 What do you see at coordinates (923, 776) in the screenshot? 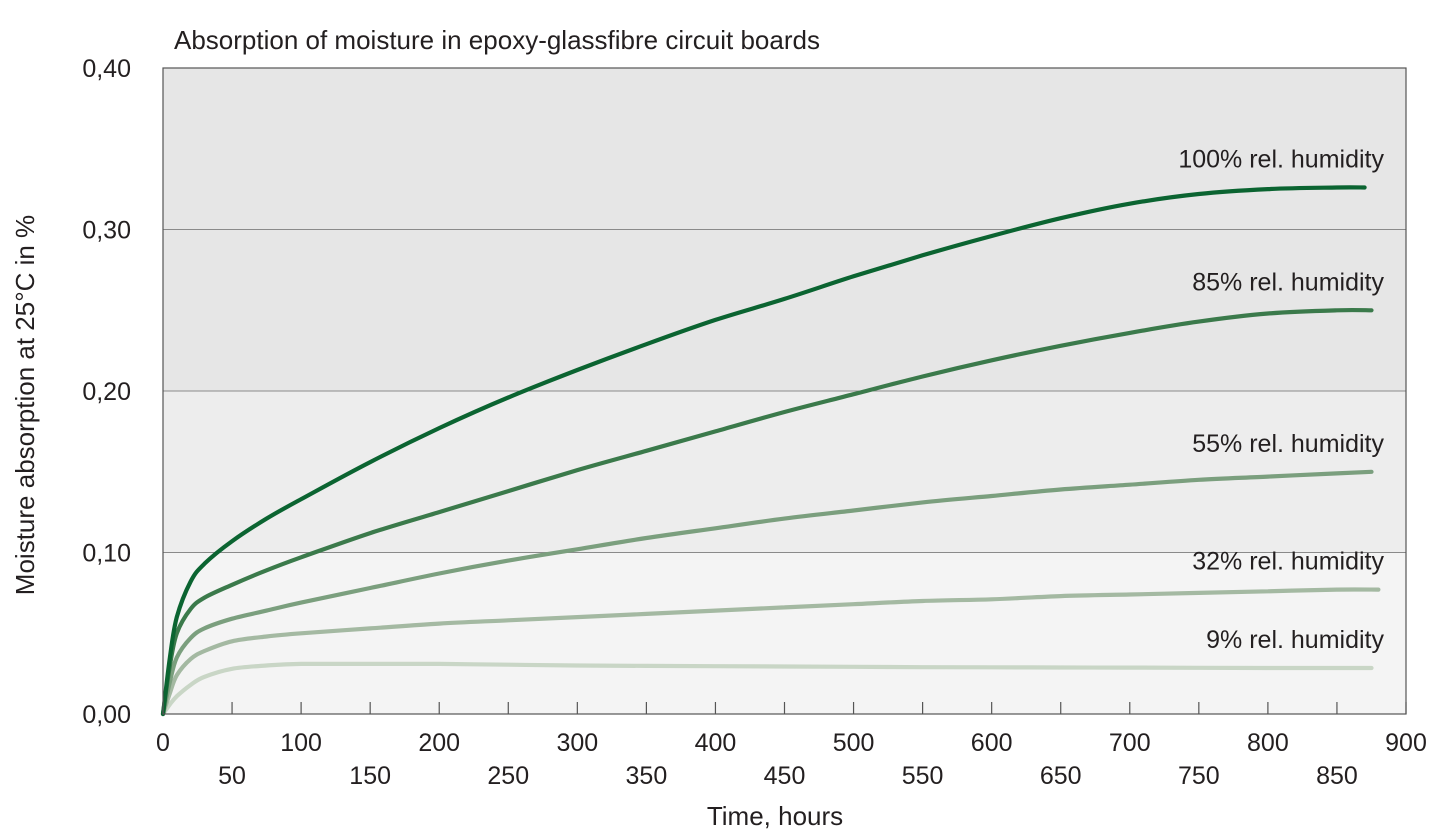
I see `x-tick-label: 550` at bounding box center [923, 776].